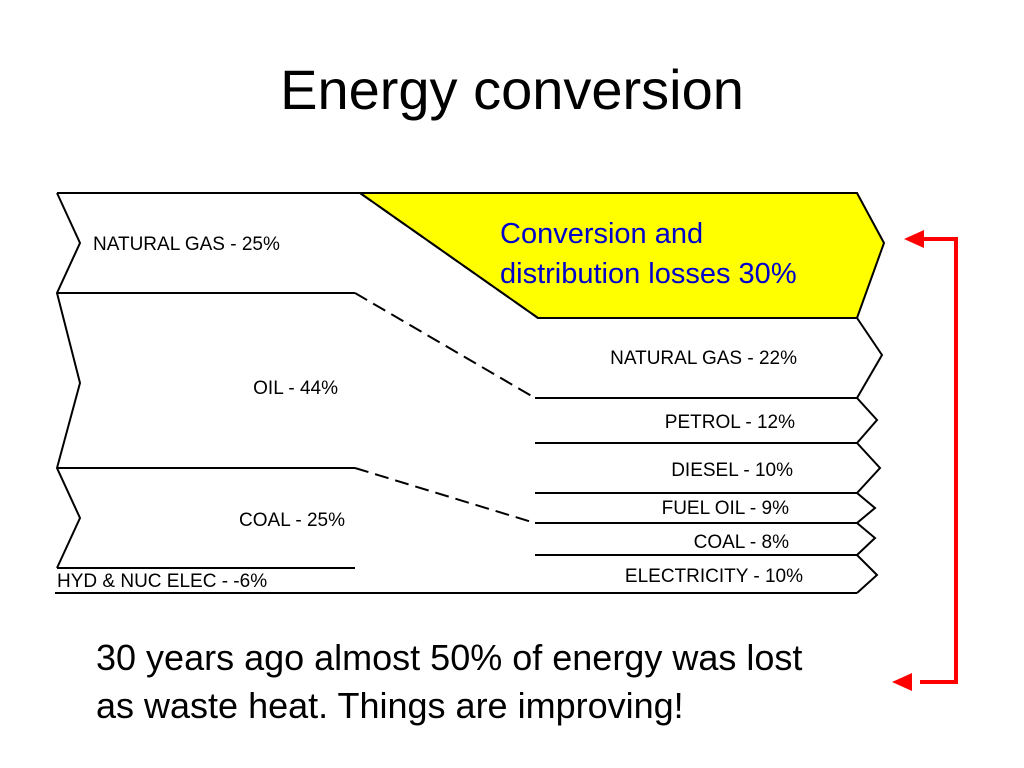 This screenshot has height=768, width=1024. I want to click on dashed-transition-top, so click(449, 255).